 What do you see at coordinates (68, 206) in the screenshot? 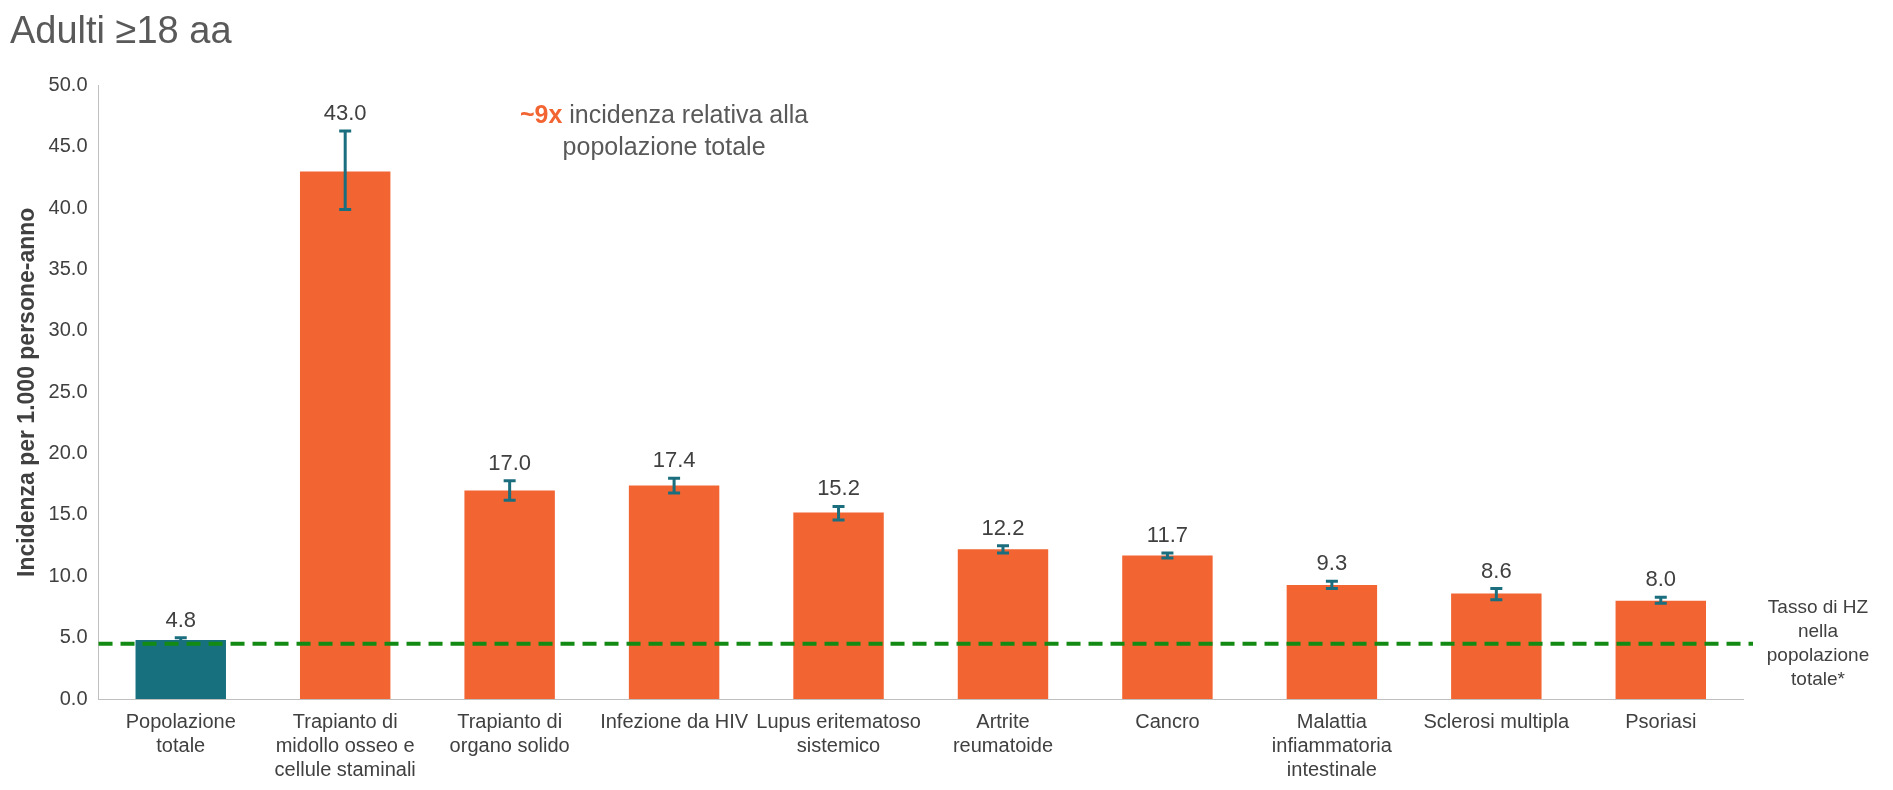
I see `y-tick-label: 40.0` at bounding box center [68, 206].